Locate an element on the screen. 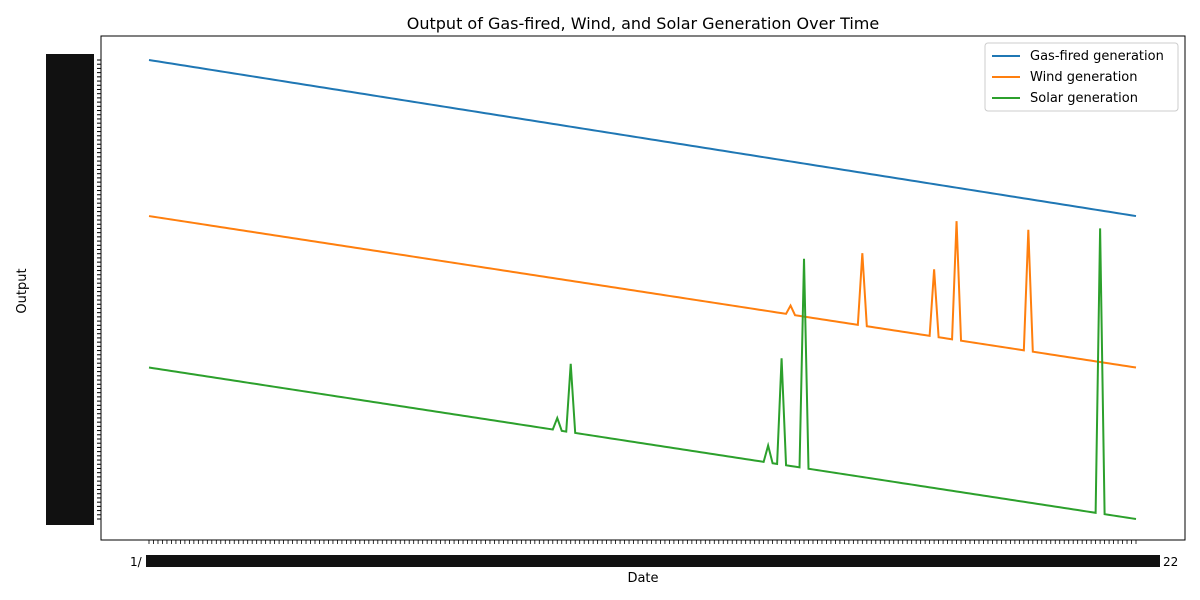 The image size is (1200, 600). legend-box is located at coordinates (1081, 77).